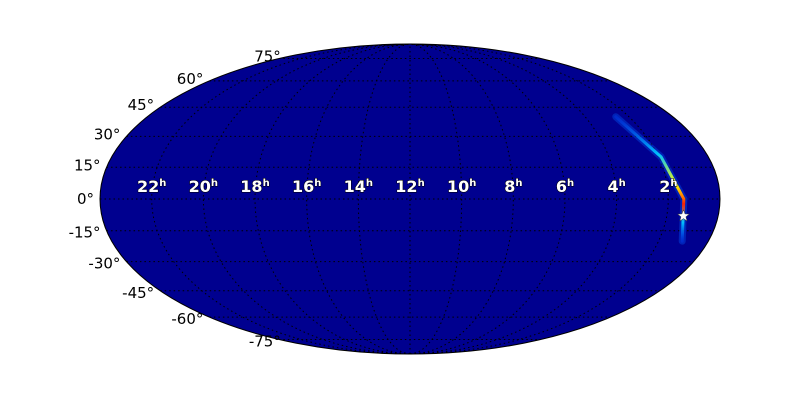 This screenshot has width=800, height=400. Describe the element at coordinates (513, 186) in the screenshot. I see `lon-tick-label: 8h` at that location.